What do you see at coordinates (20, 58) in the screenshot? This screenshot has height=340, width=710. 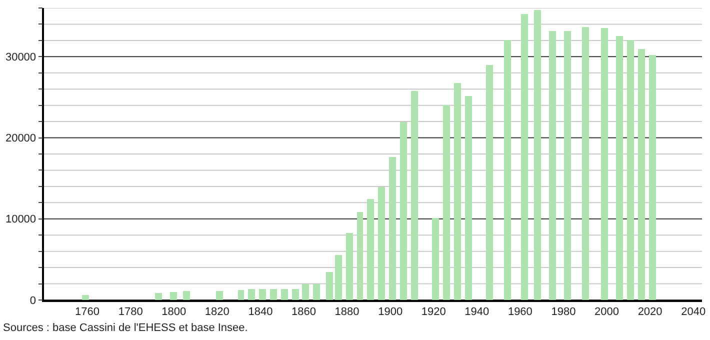 I see `y-tick-label: 30000` at bounding box center [20, 58].